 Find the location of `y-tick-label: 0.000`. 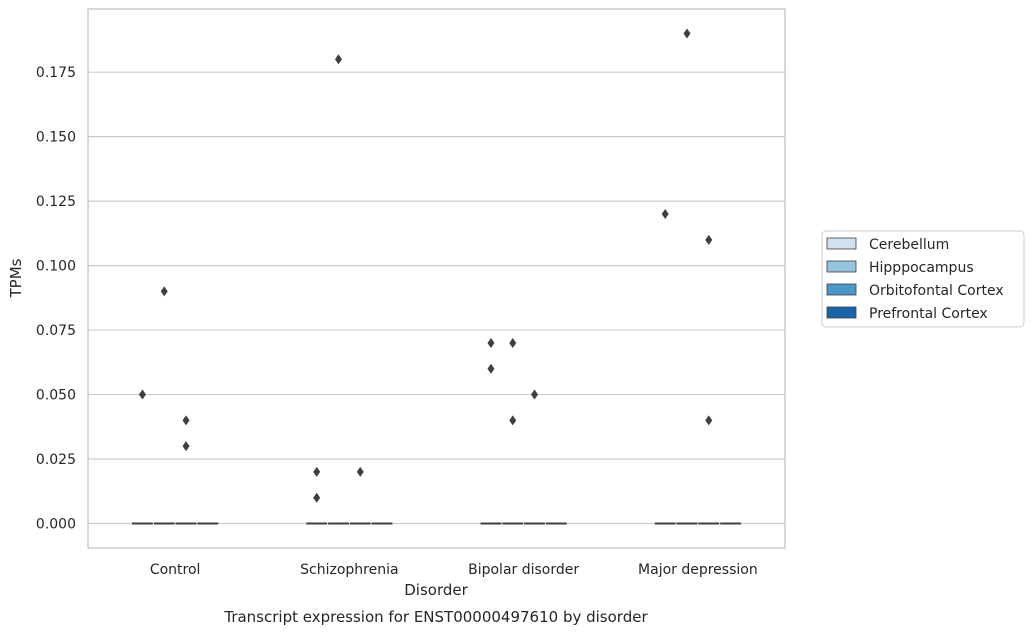

y-tick-label: 0.000 is located at coordinates (56, 525).